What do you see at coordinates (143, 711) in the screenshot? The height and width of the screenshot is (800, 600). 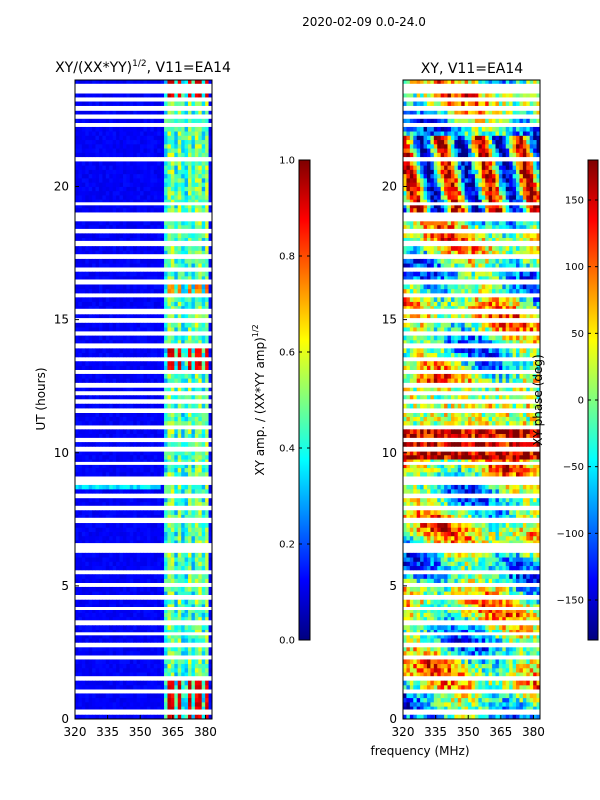 I see `data-gap` at bounding box center [143, 711].